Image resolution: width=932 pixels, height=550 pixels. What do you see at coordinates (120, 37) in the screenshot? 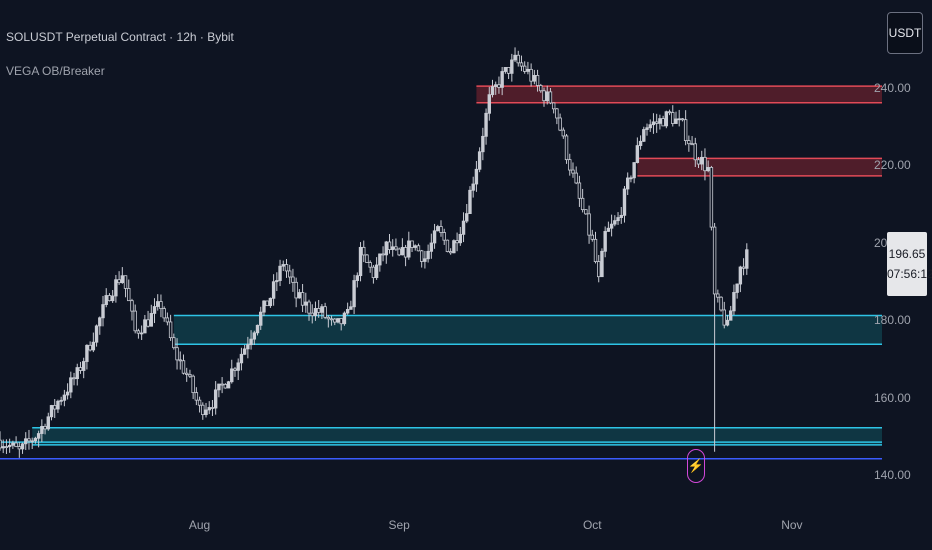
I see `chart-title: SOLUSDT Perpetual Contract · 12h · Bybit` at bounding box center [120, 37].